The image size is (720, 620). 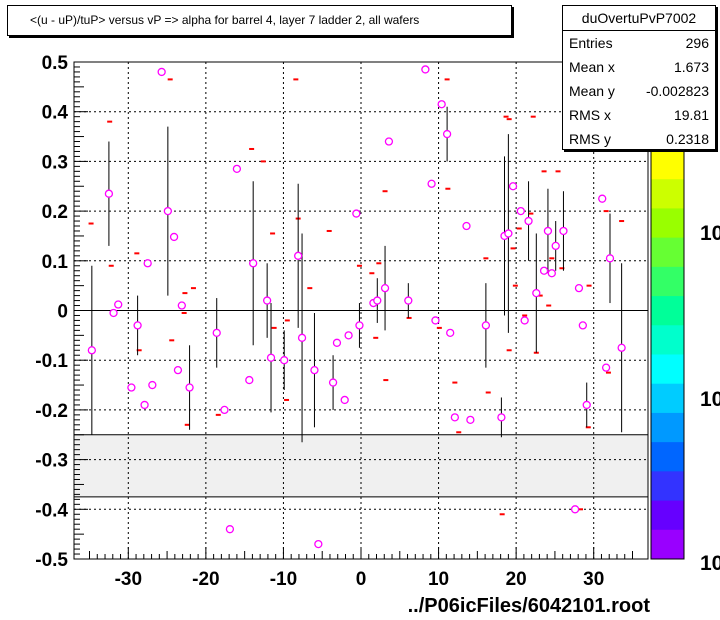 What do you see at coordinates (55, 212) in the screenshot?
I see `y-tick-label: 0.2` at bounding box center [55, 212].